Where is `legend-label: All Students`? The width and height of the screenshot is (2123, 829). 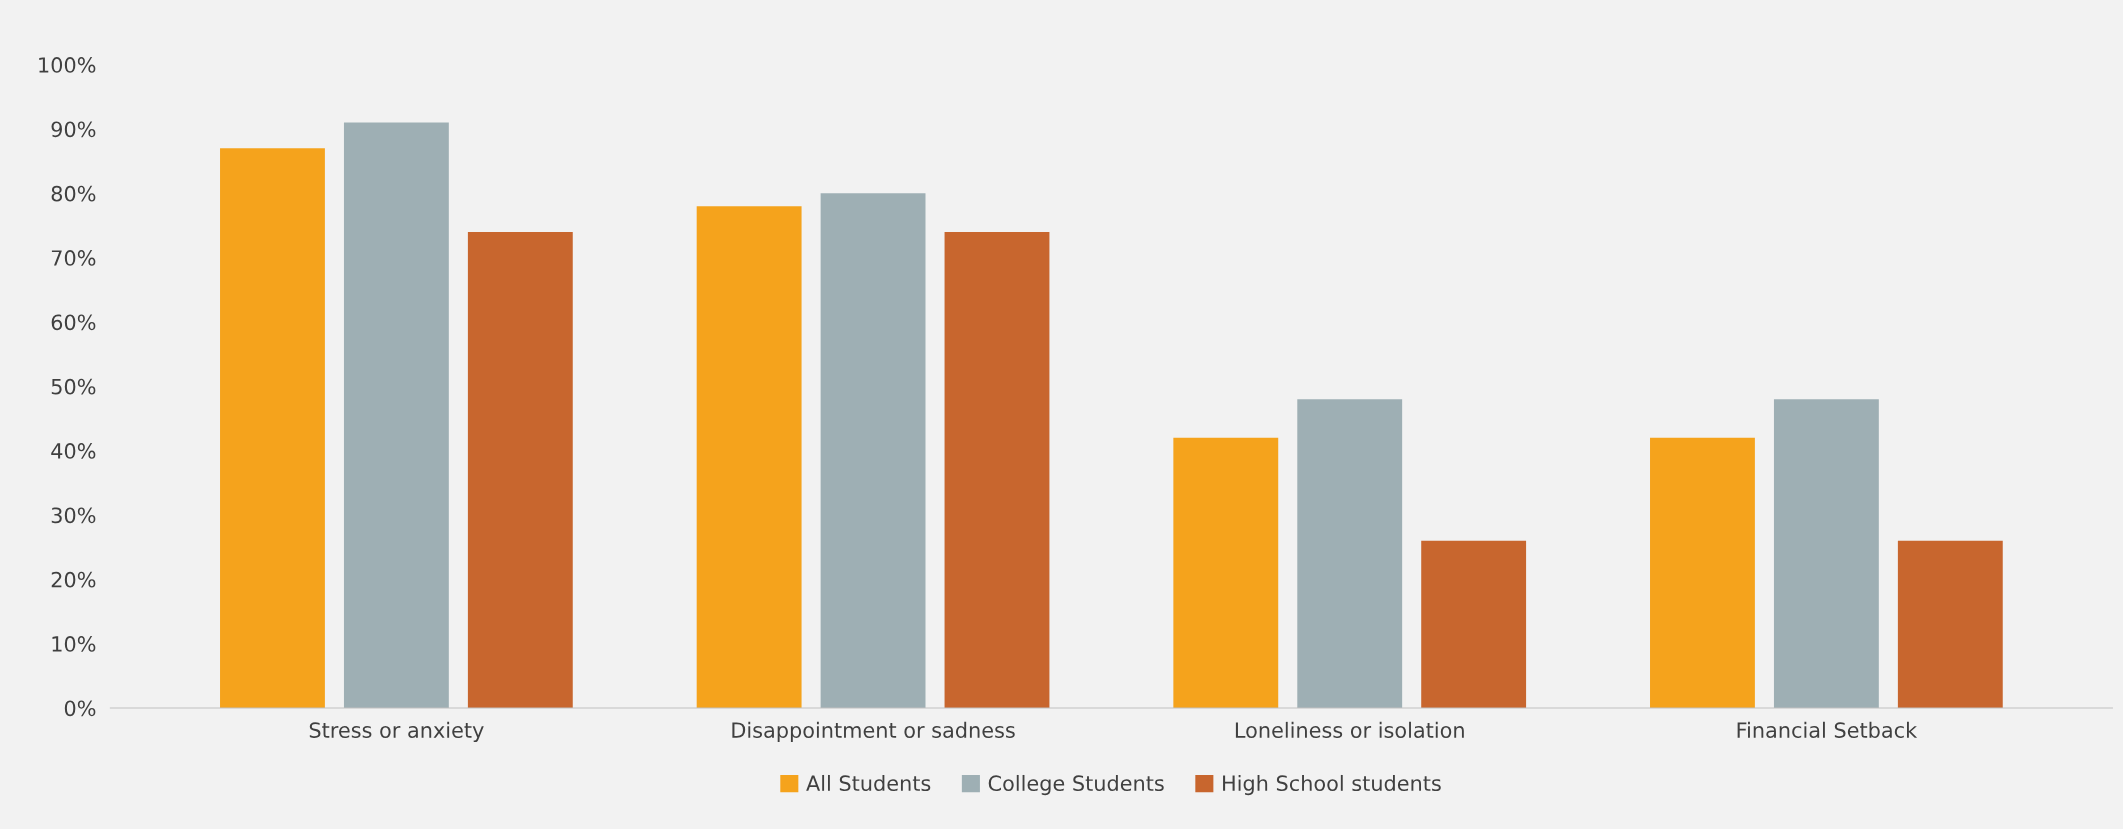 legend-label: All Students is located at coordinates (868, 783).